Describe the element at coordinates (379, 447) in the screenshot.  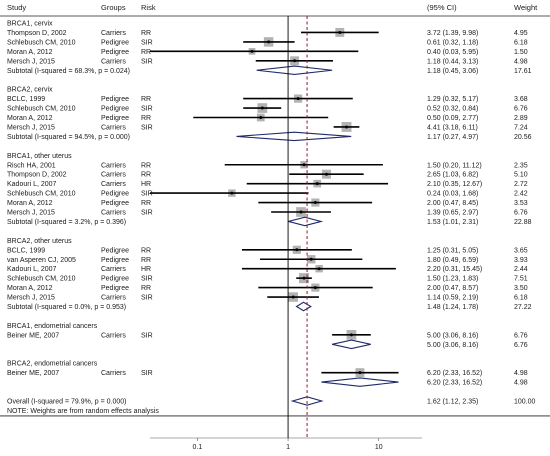
I see `x-tick-label: 10` at that location.